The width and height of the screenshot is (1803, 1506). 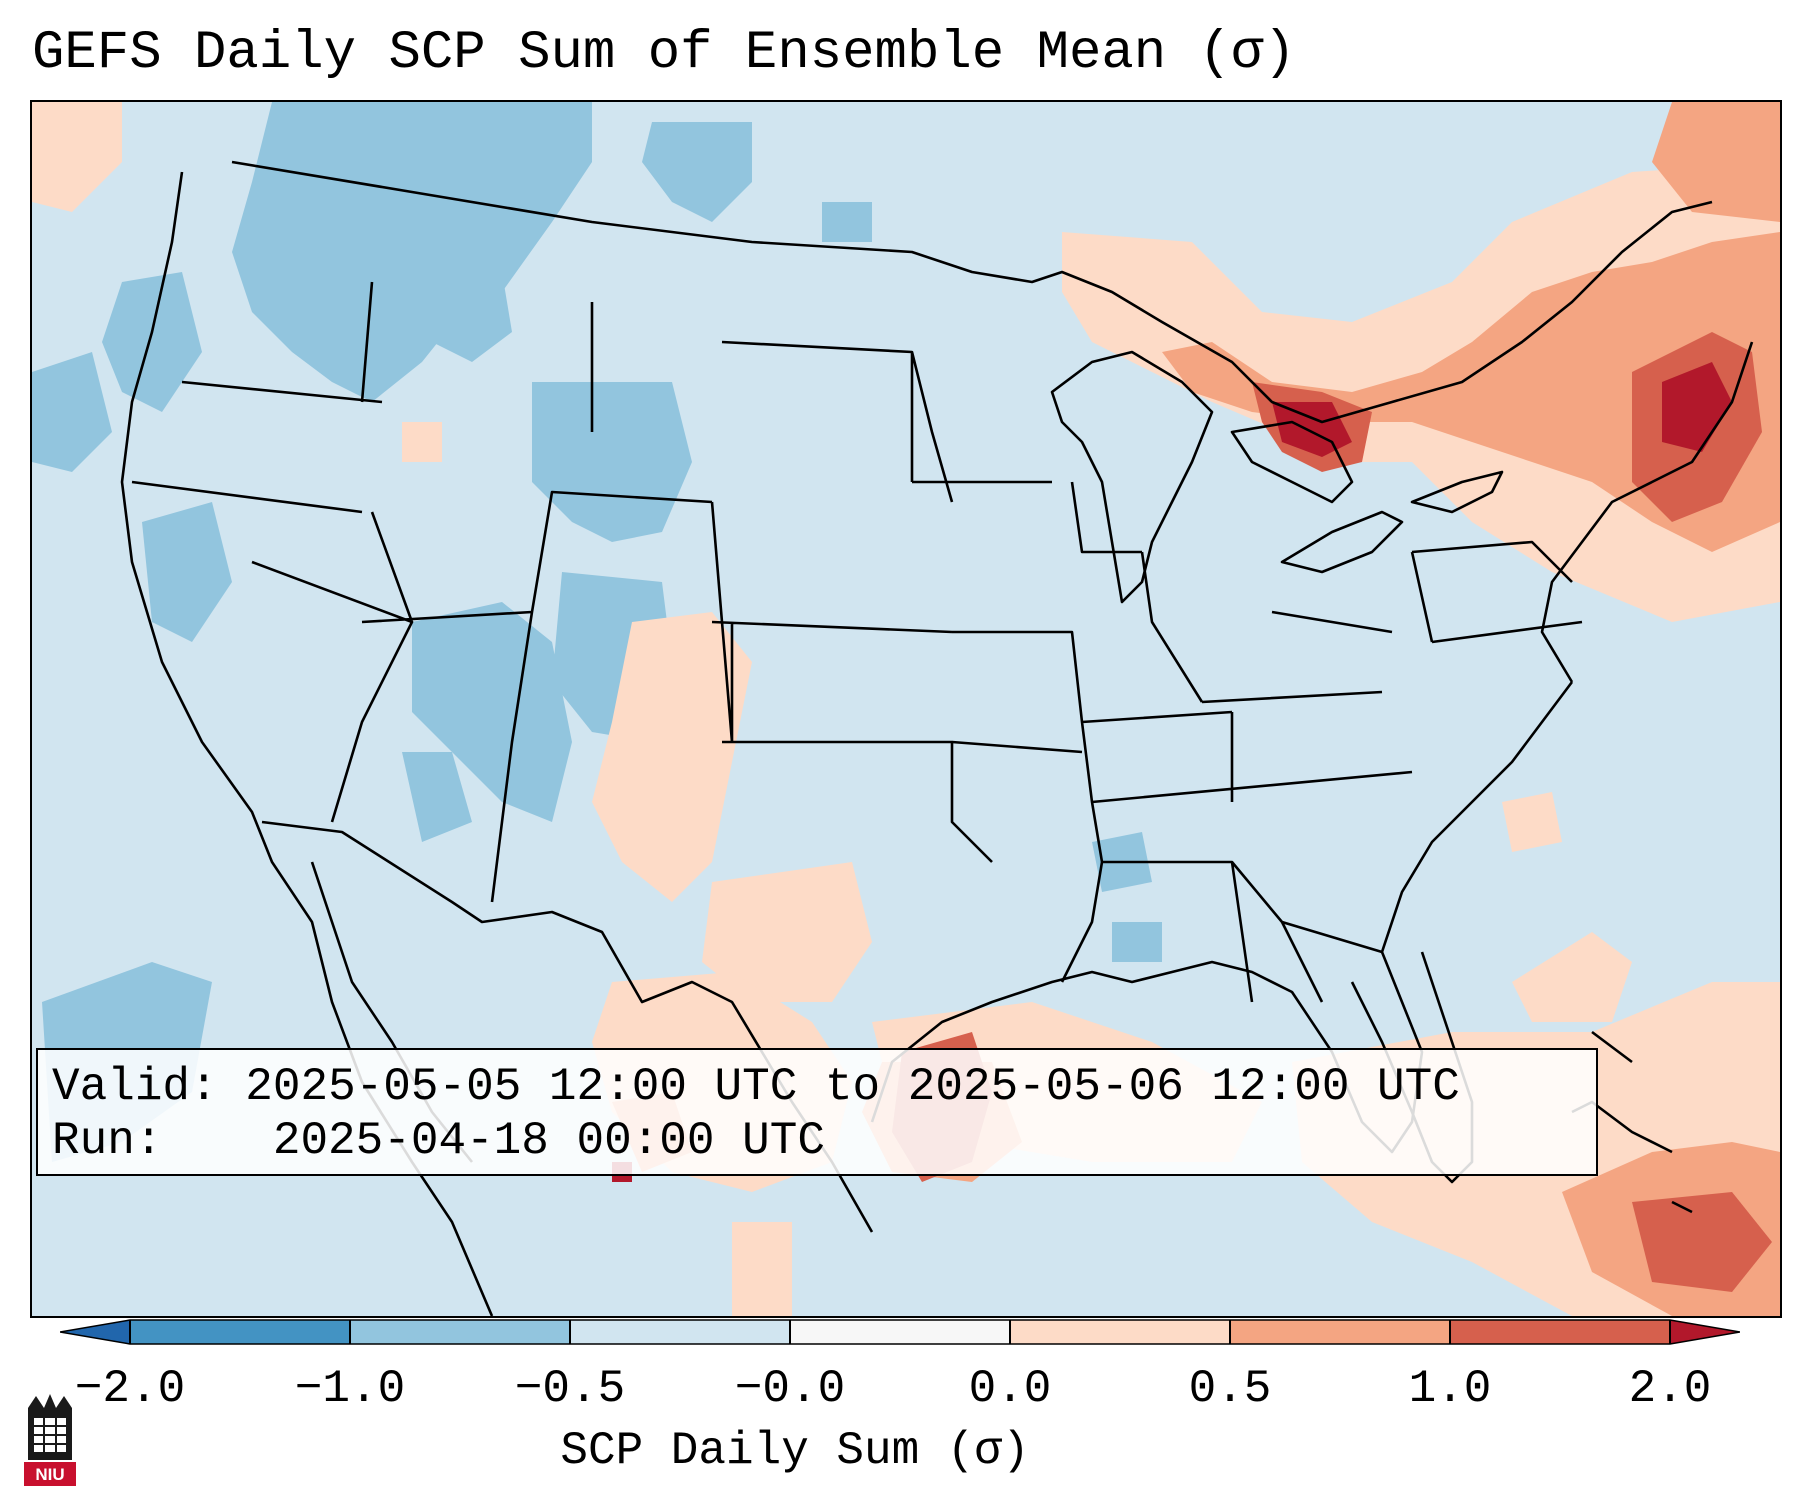 I want to click on niu-logo: NIU, so click(x=50, y=1440).